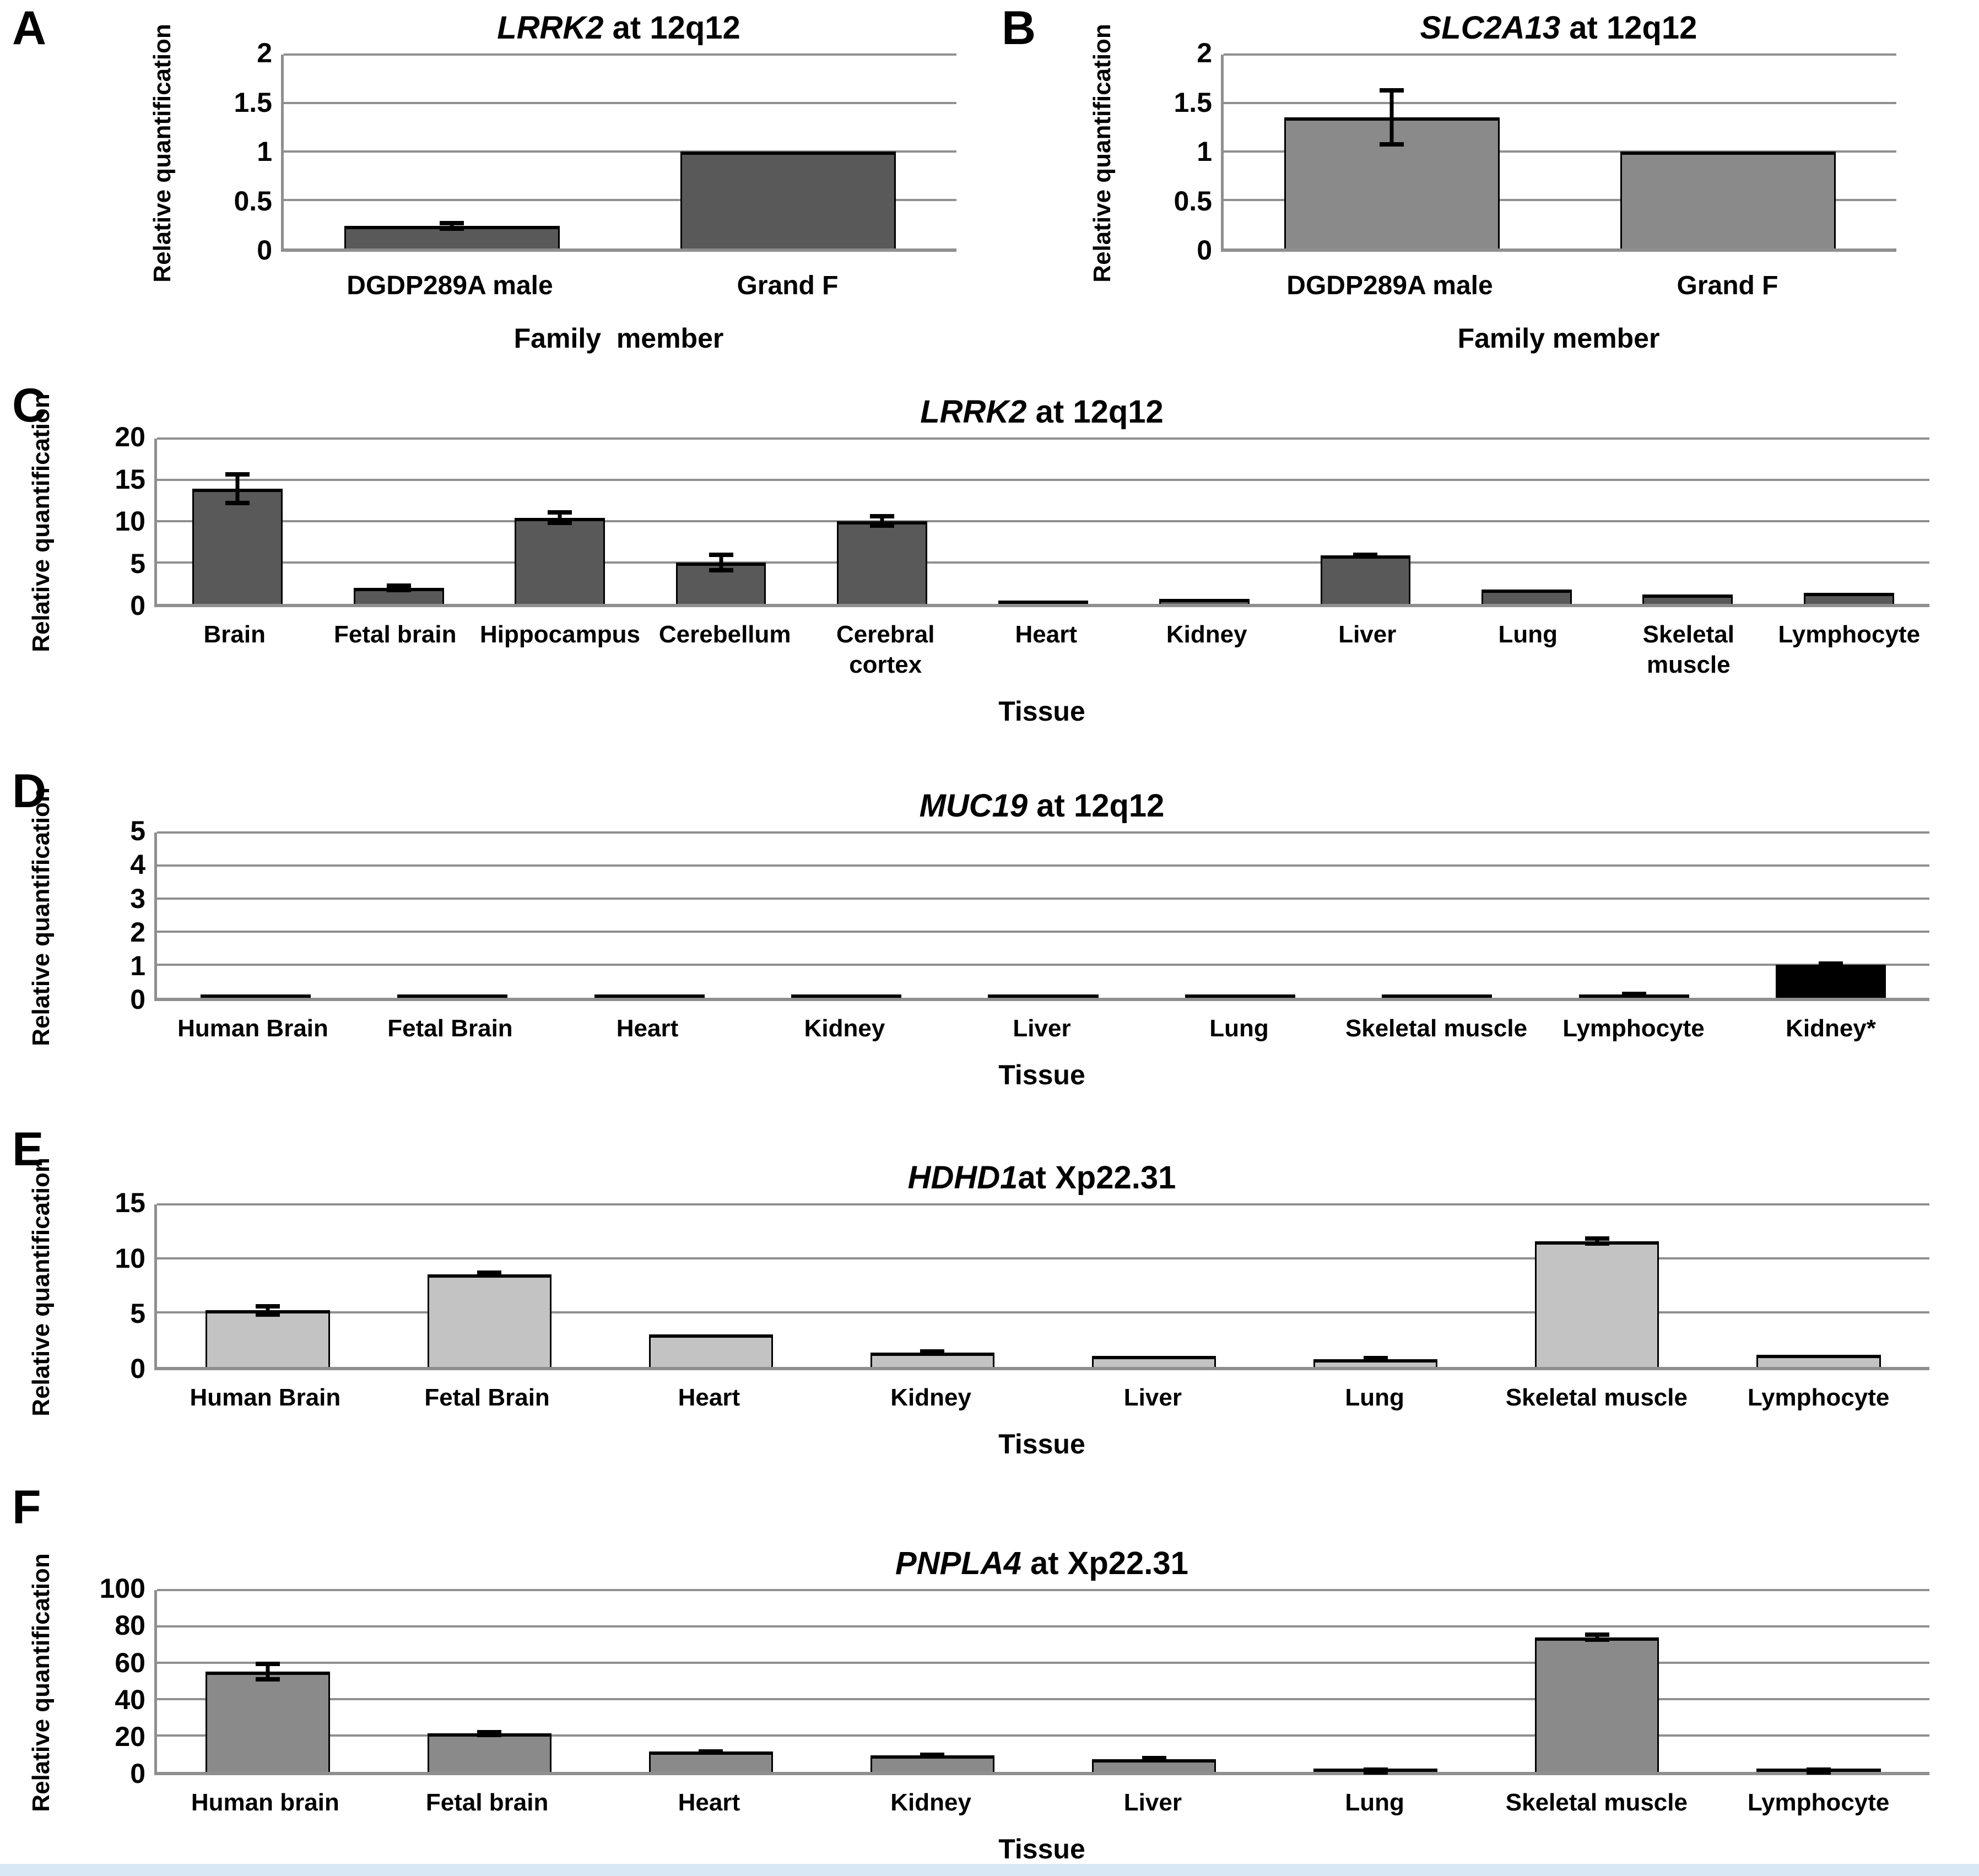 The width and height of the screenshot is (1979, 1876). Describe the element at coordinates (1096, 806) in the screenshot. I see `chart-title-rest: at 12q12` at that location.